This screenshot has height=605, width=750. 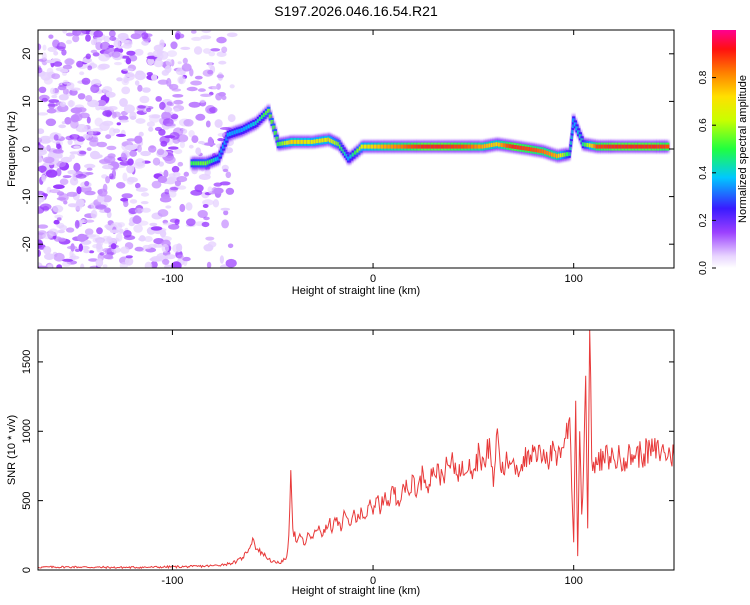 What do you see at coordinates (743, 149) in the screenshot?
I see `colorbar-label: Normalized spectral amplitude` at bounding box center [743, 149].